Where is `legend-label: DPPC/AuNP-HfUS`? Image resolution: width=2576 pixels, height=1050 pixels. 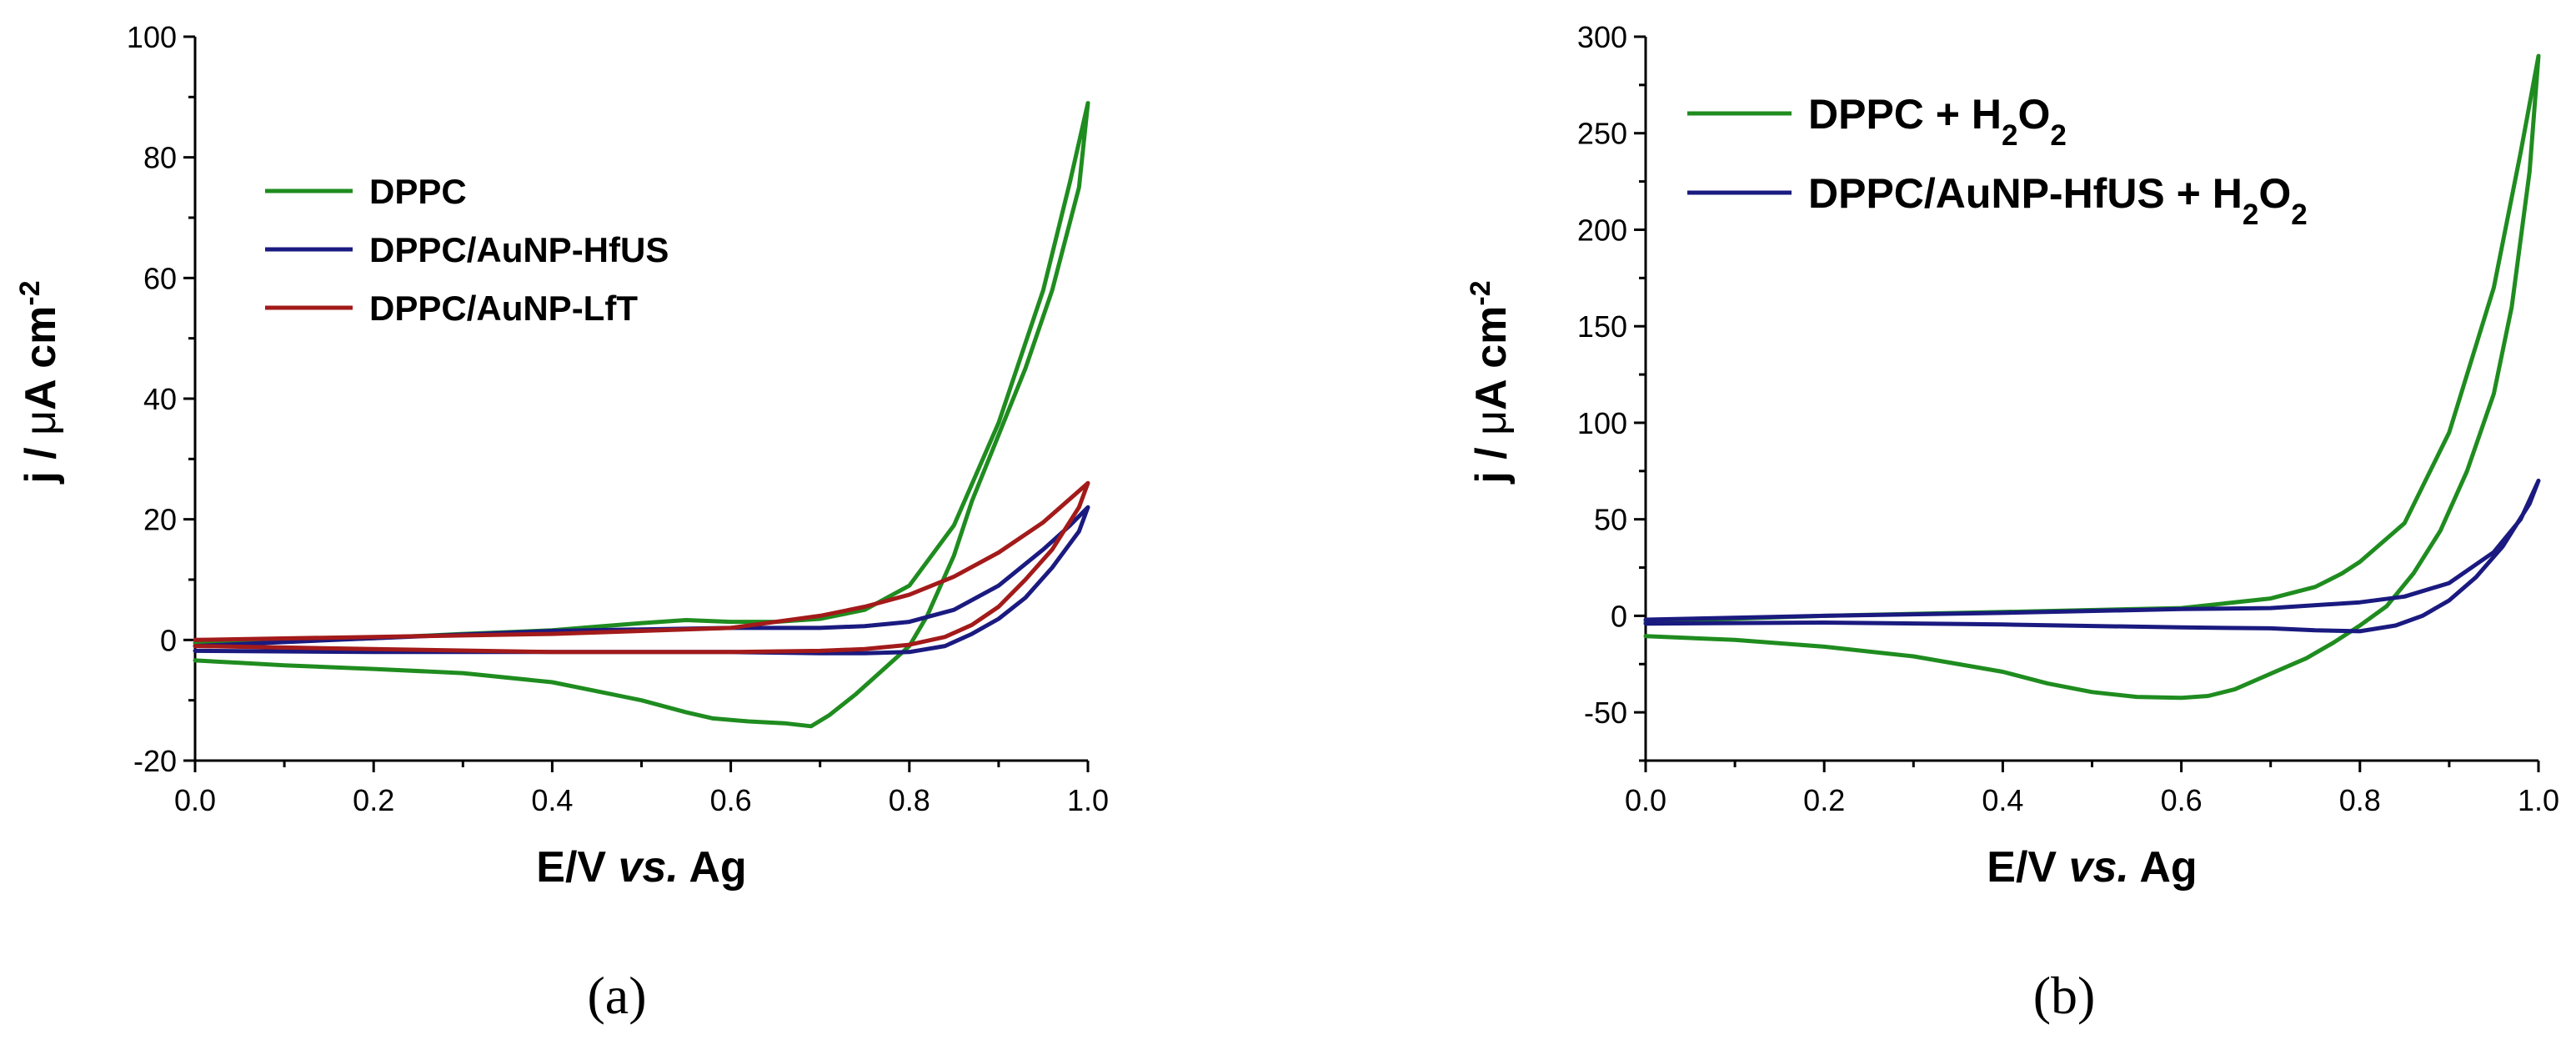
legend-label: DPPC/AuNP-HfUS is located at coordinates (519, 250).